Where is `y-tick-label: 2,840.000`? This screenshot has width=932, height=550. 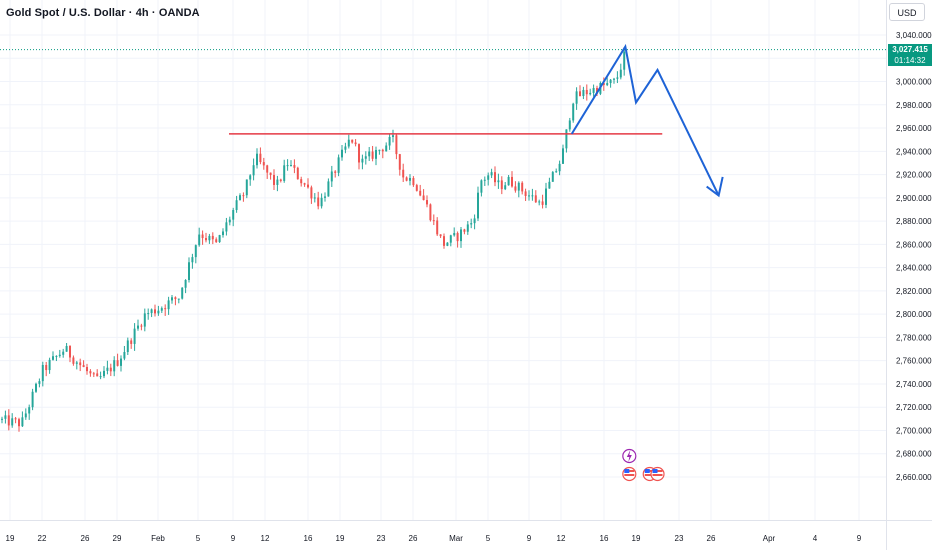
y-tick-label: 2,840.000 is located at coordinates (914, 268).